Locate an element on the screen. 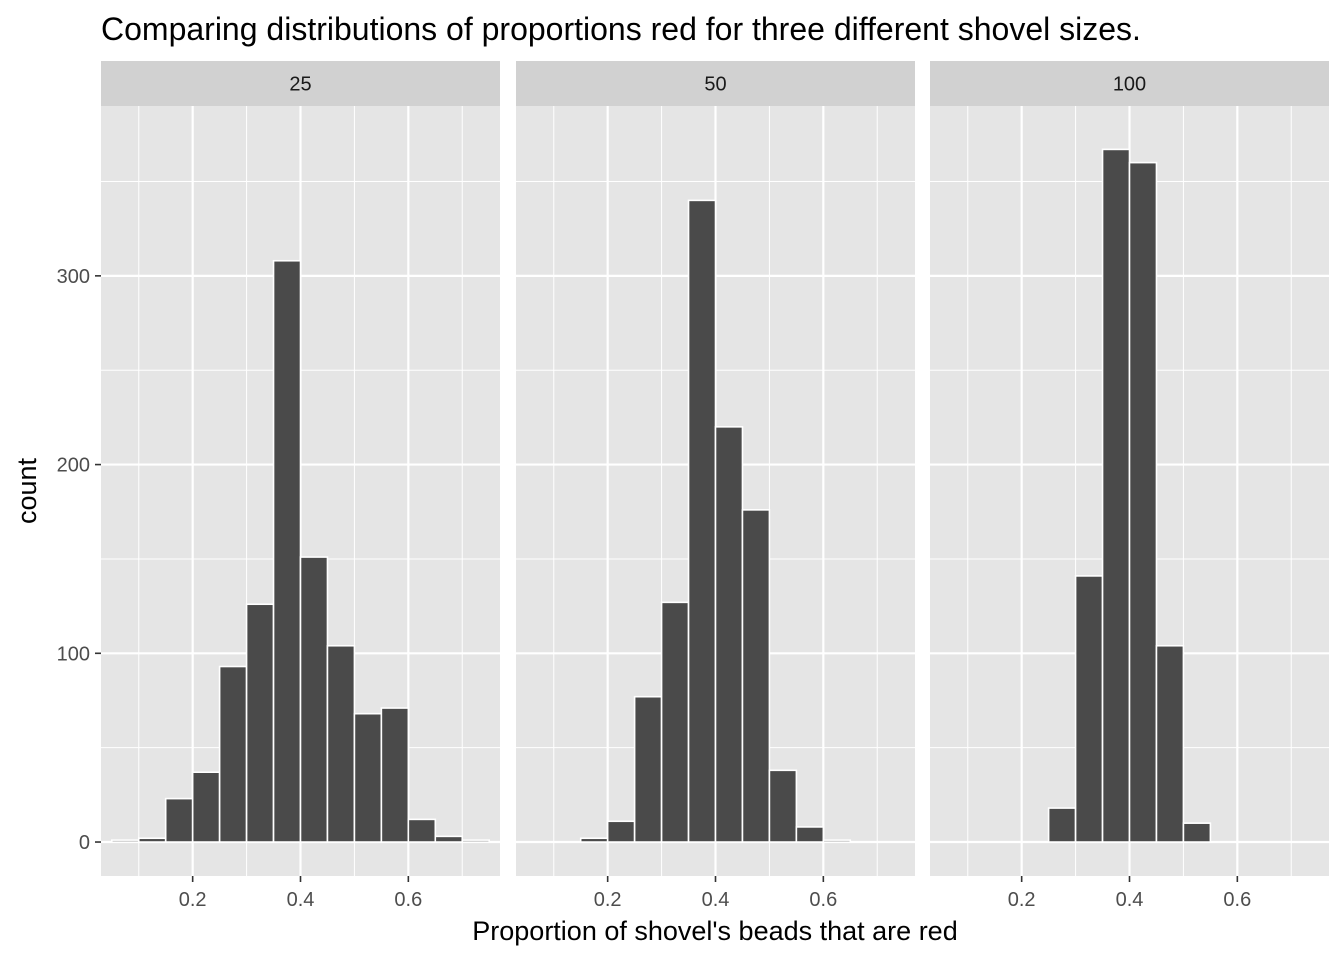  facet-strip-label: 100 is located at coordinates (1129, 85).